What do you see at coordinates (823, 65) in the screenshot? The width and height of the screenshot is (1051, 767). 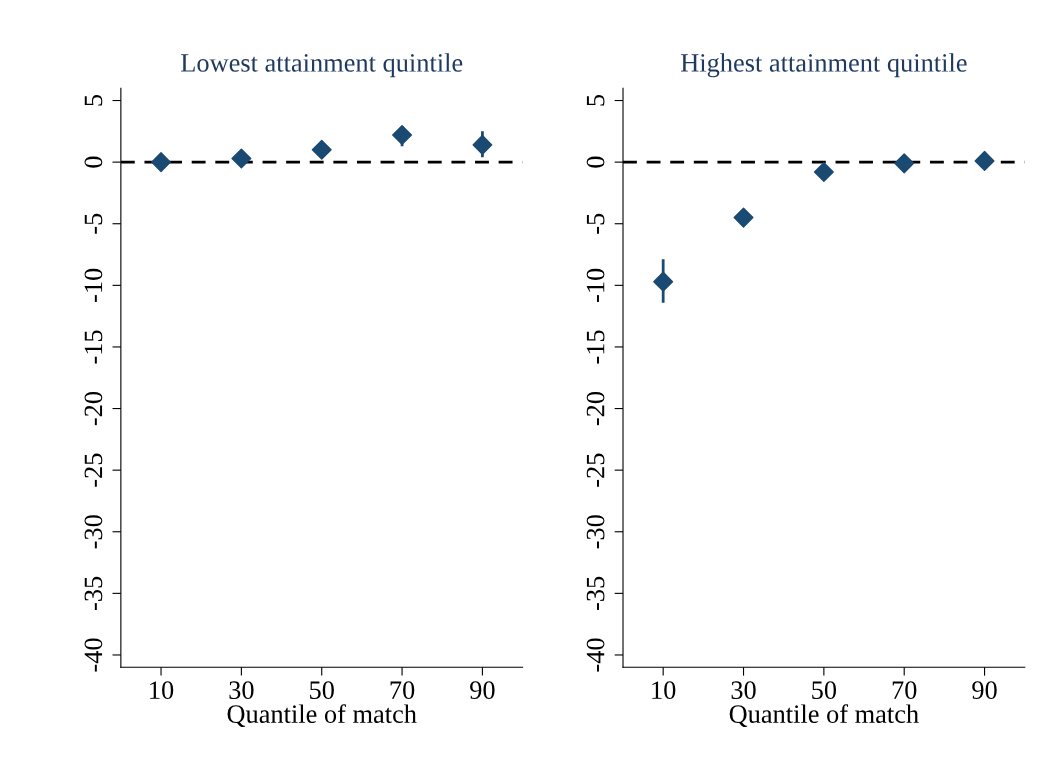 I see `chart-title: Highest attainment quintile` at bounding box center [823, 65].